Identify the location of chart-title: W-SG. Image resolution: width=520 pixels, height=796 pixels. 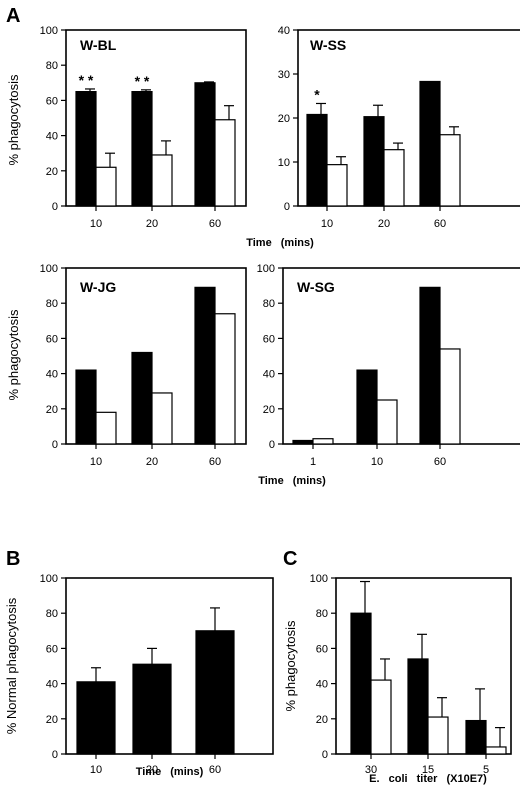
(316, 287).